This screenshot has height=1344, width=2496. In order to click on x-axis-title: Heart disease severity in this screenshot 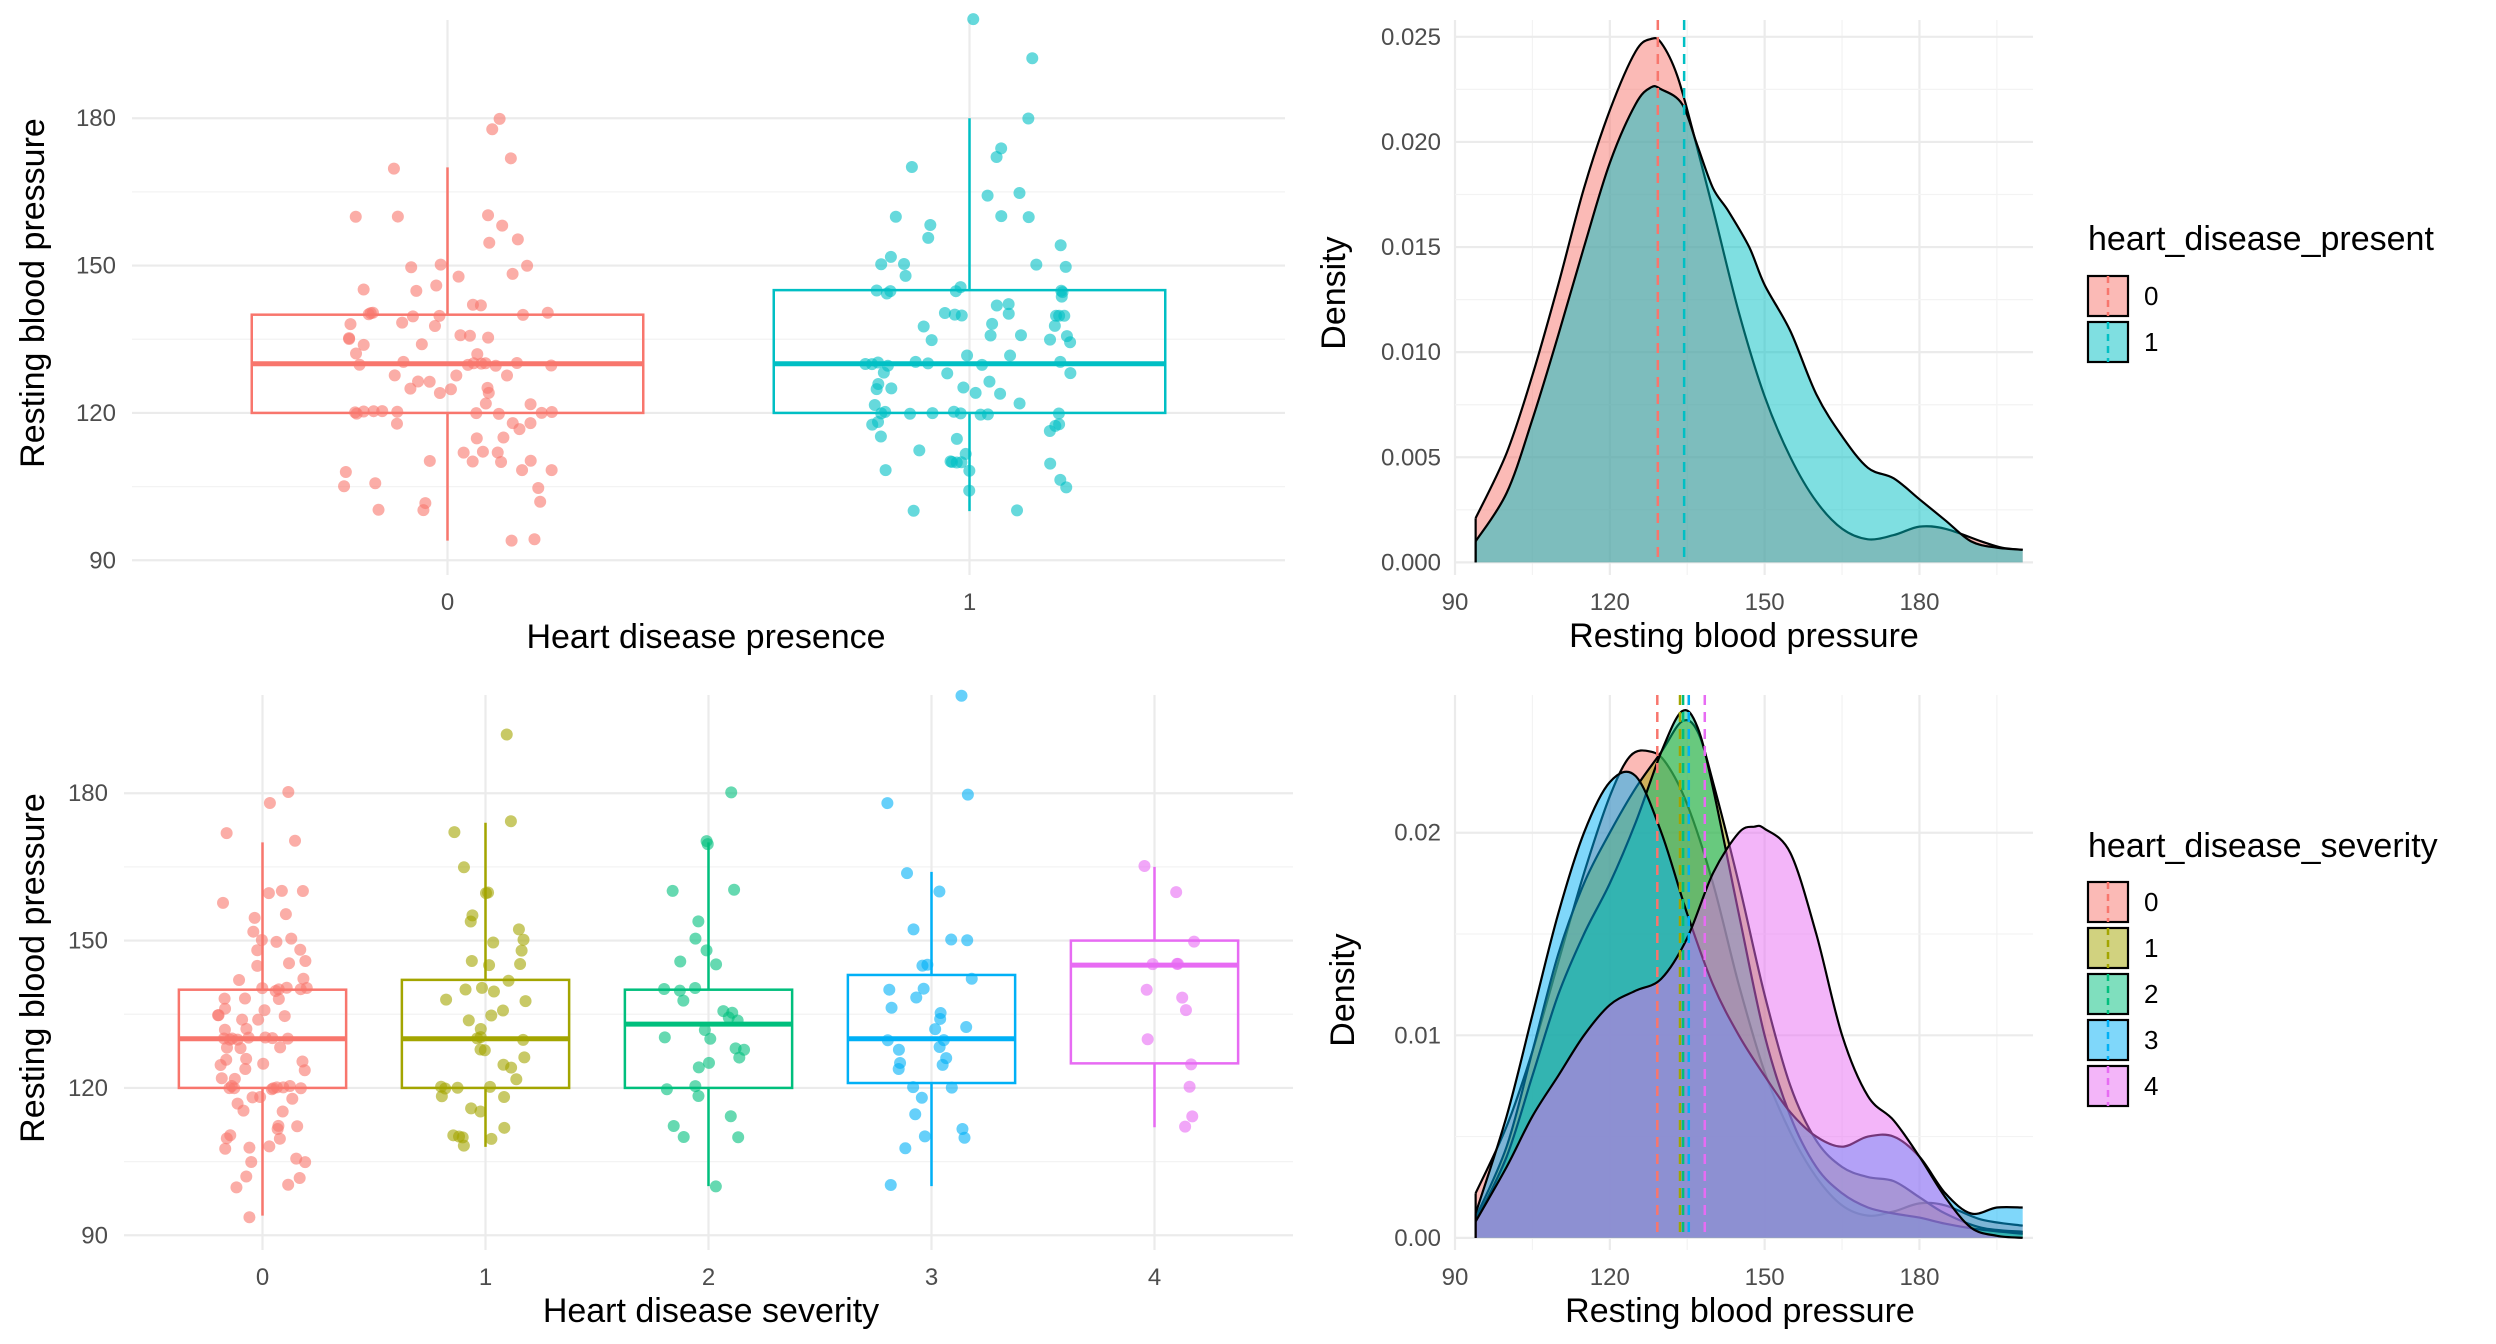, I will do `click(711, 1311)`.